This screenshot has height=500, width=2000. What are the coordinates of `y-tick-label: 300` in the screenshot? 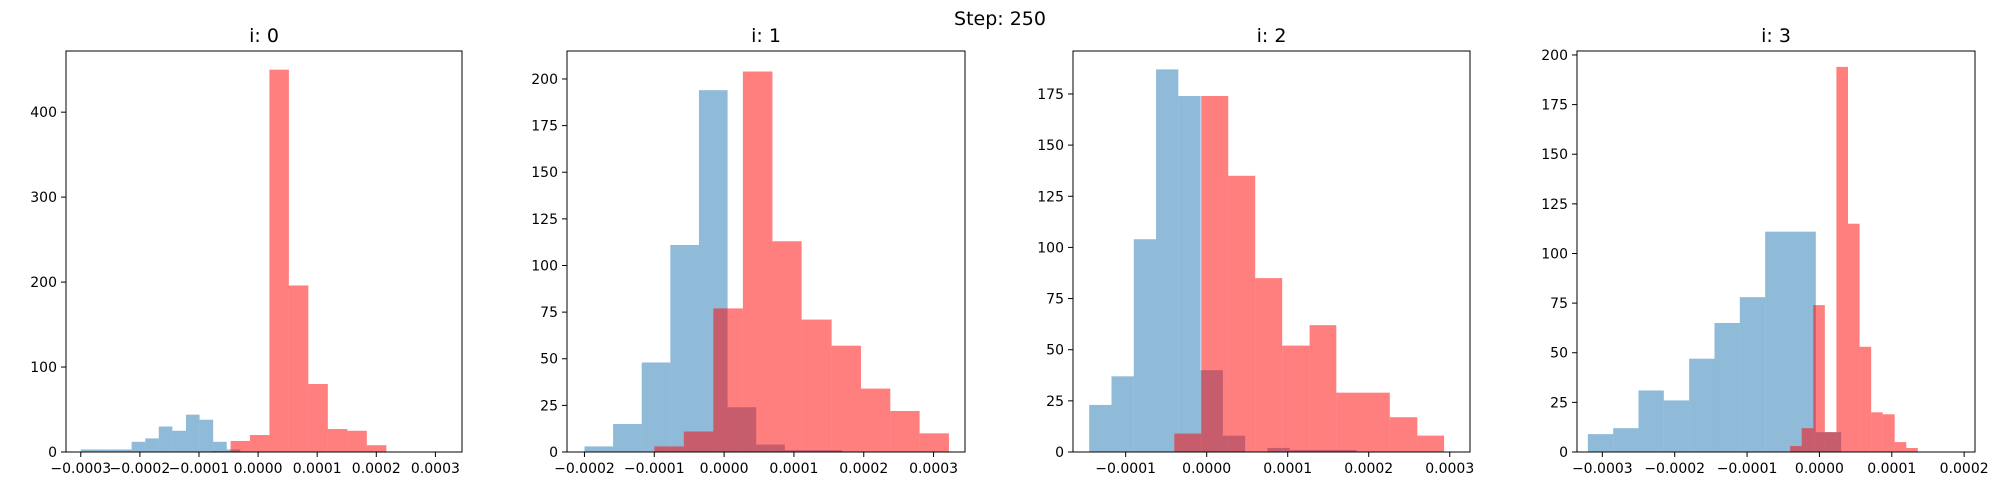 It's located at (43, 198).